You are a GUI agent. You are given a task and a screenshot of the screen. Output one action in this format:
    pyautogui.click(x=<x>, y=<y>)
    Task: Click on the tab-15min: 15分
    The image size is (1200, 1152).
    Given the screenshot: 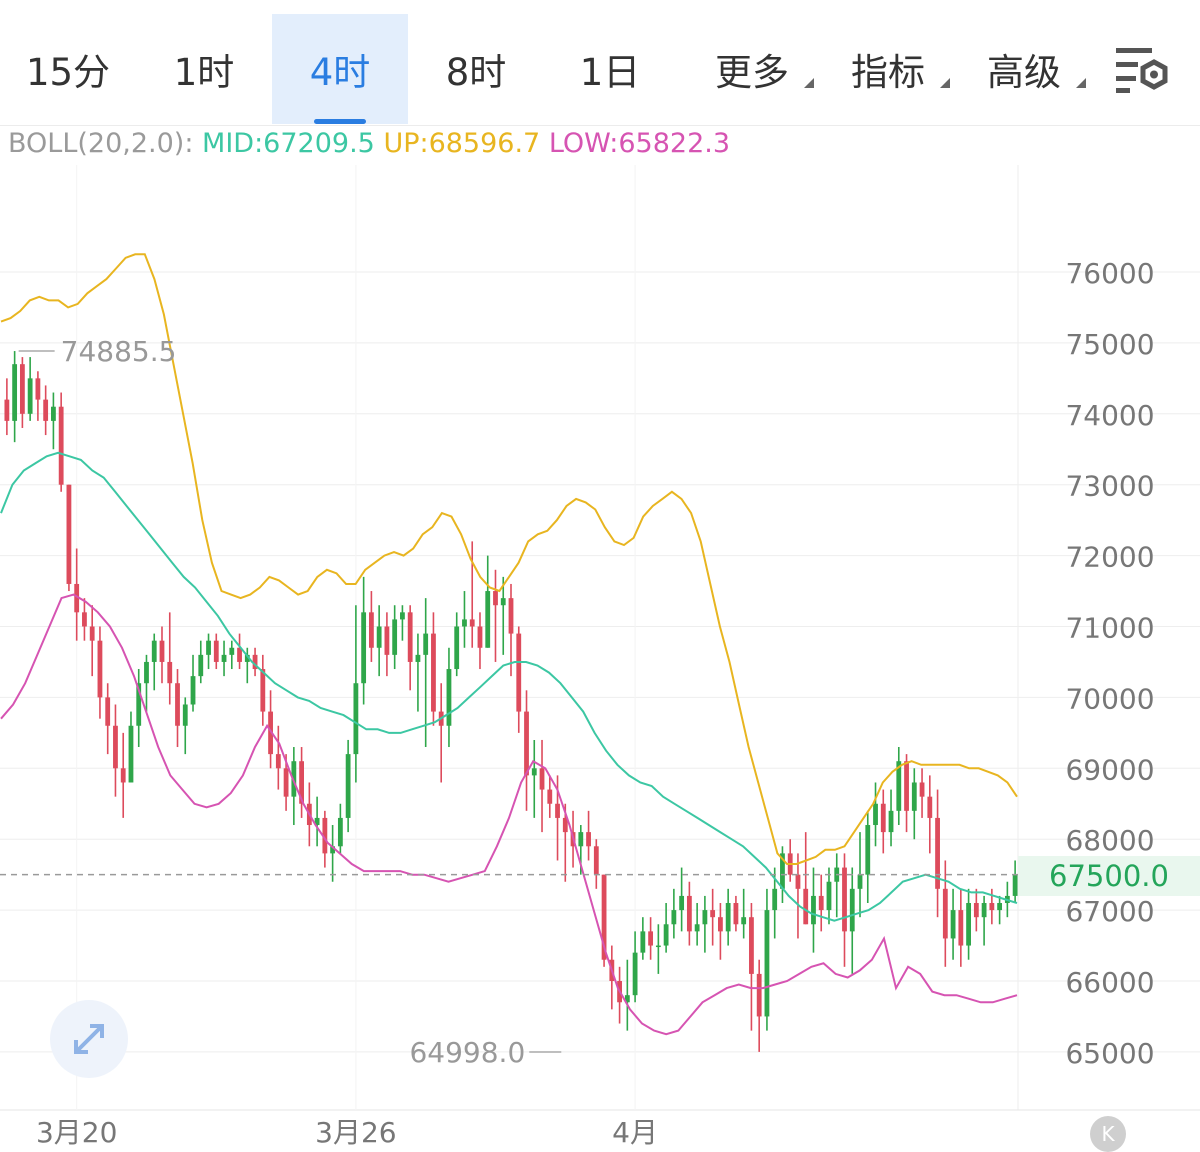 What is the action you would take?
    pyautogui.click(x=68, y=69)
    